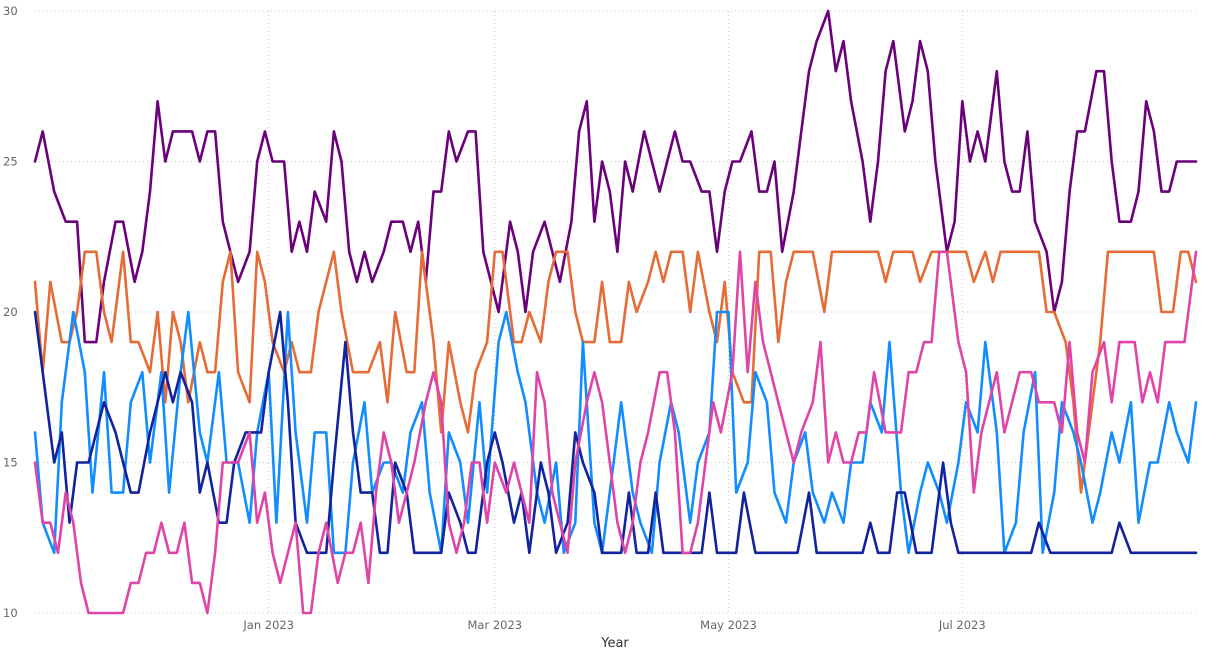 Image resolution: width=1213 pixels, height=652 pixels. Describe the element at coordinates (10, 162) in the screenshot. I see `y-tick-label: 25` at that location.